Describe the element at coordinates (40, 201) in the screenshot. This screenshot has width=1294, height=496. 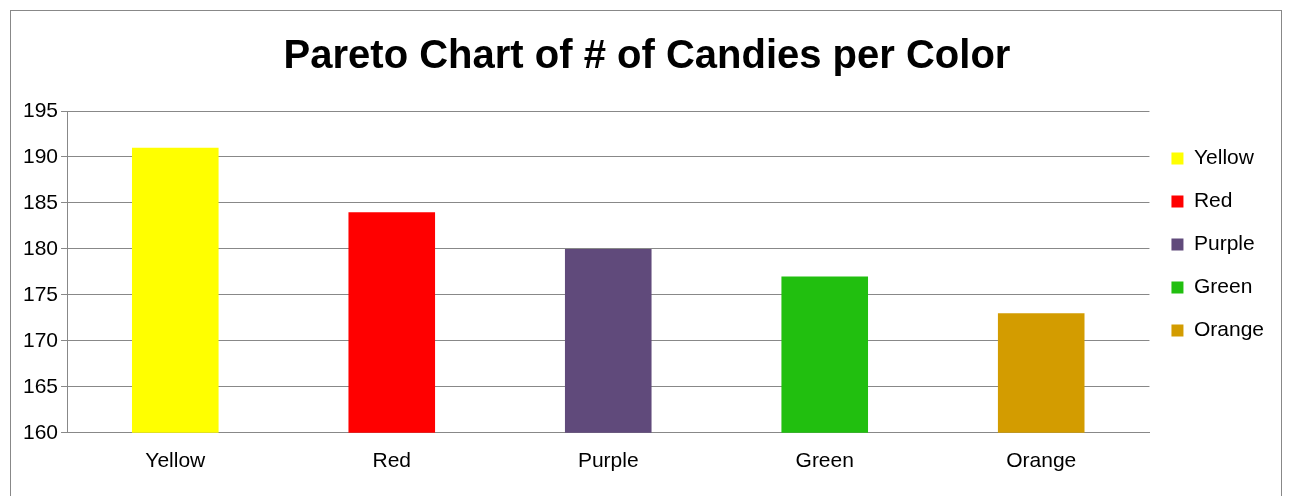
I see `y-tick-label: 185` at that location.